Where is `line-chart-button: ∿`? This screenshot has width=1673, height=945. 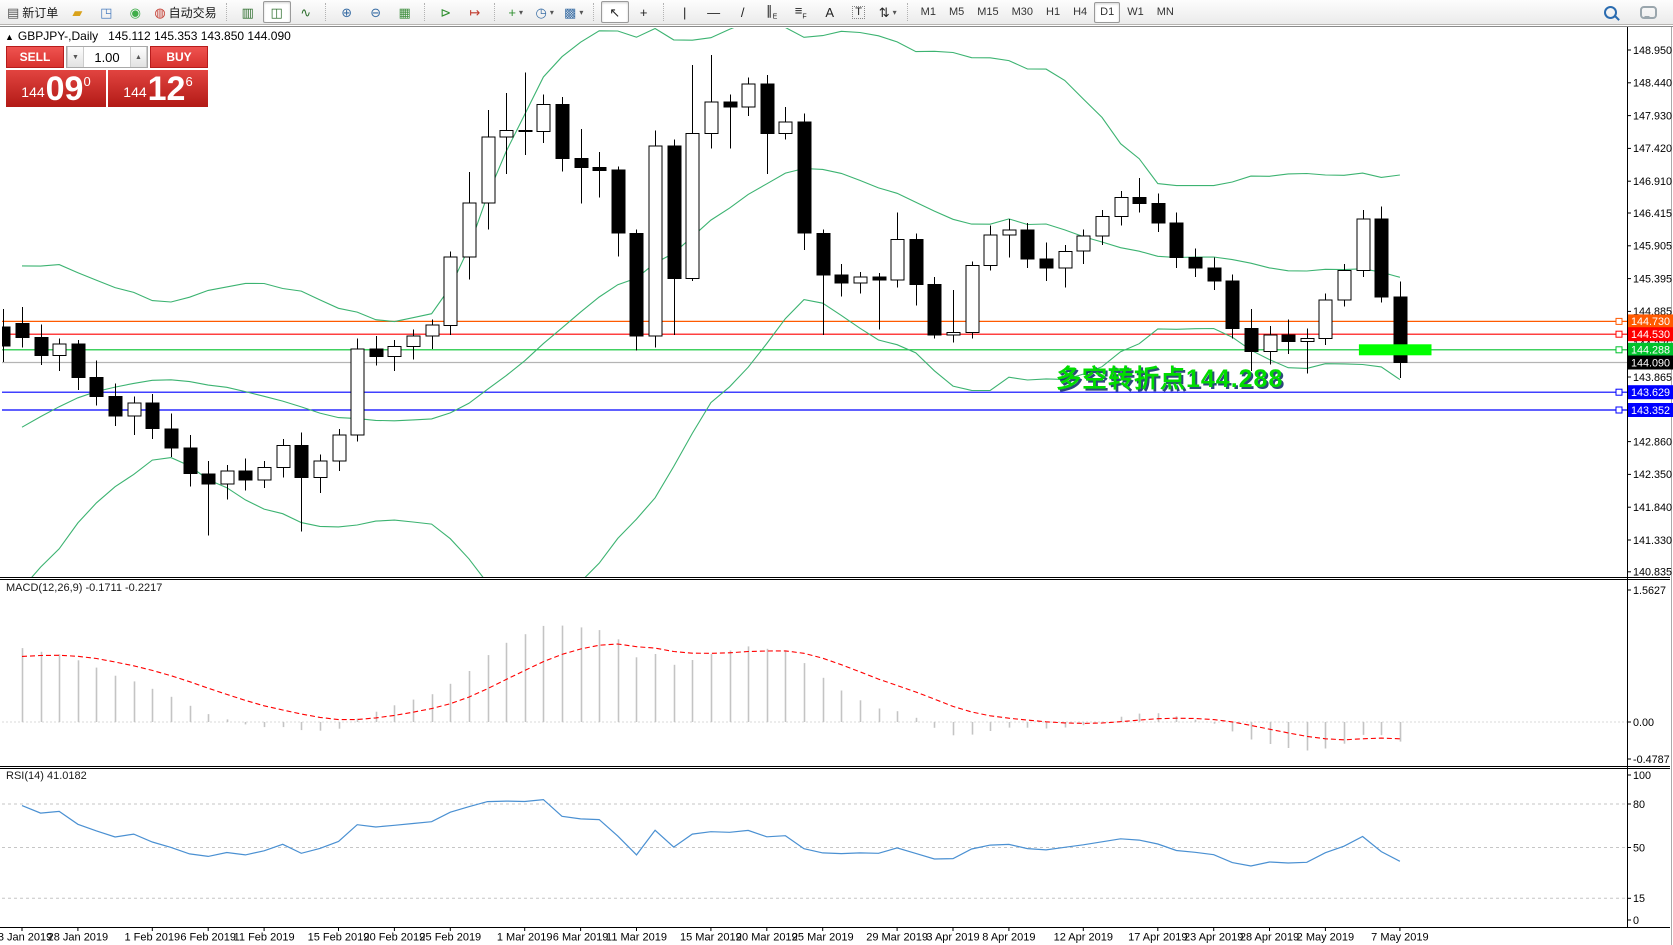 line-chart-button: ∿ is located at coordinates (306, 12).